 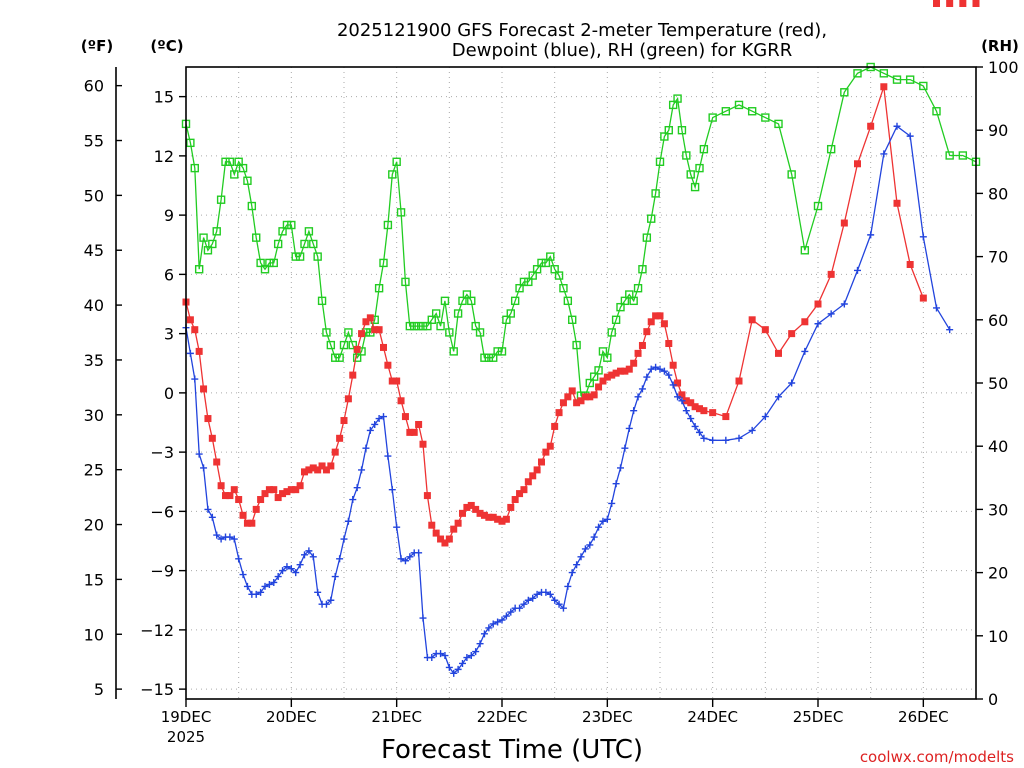 I want to click on celsius-tick-label: −15, so click(x=157, y=689).